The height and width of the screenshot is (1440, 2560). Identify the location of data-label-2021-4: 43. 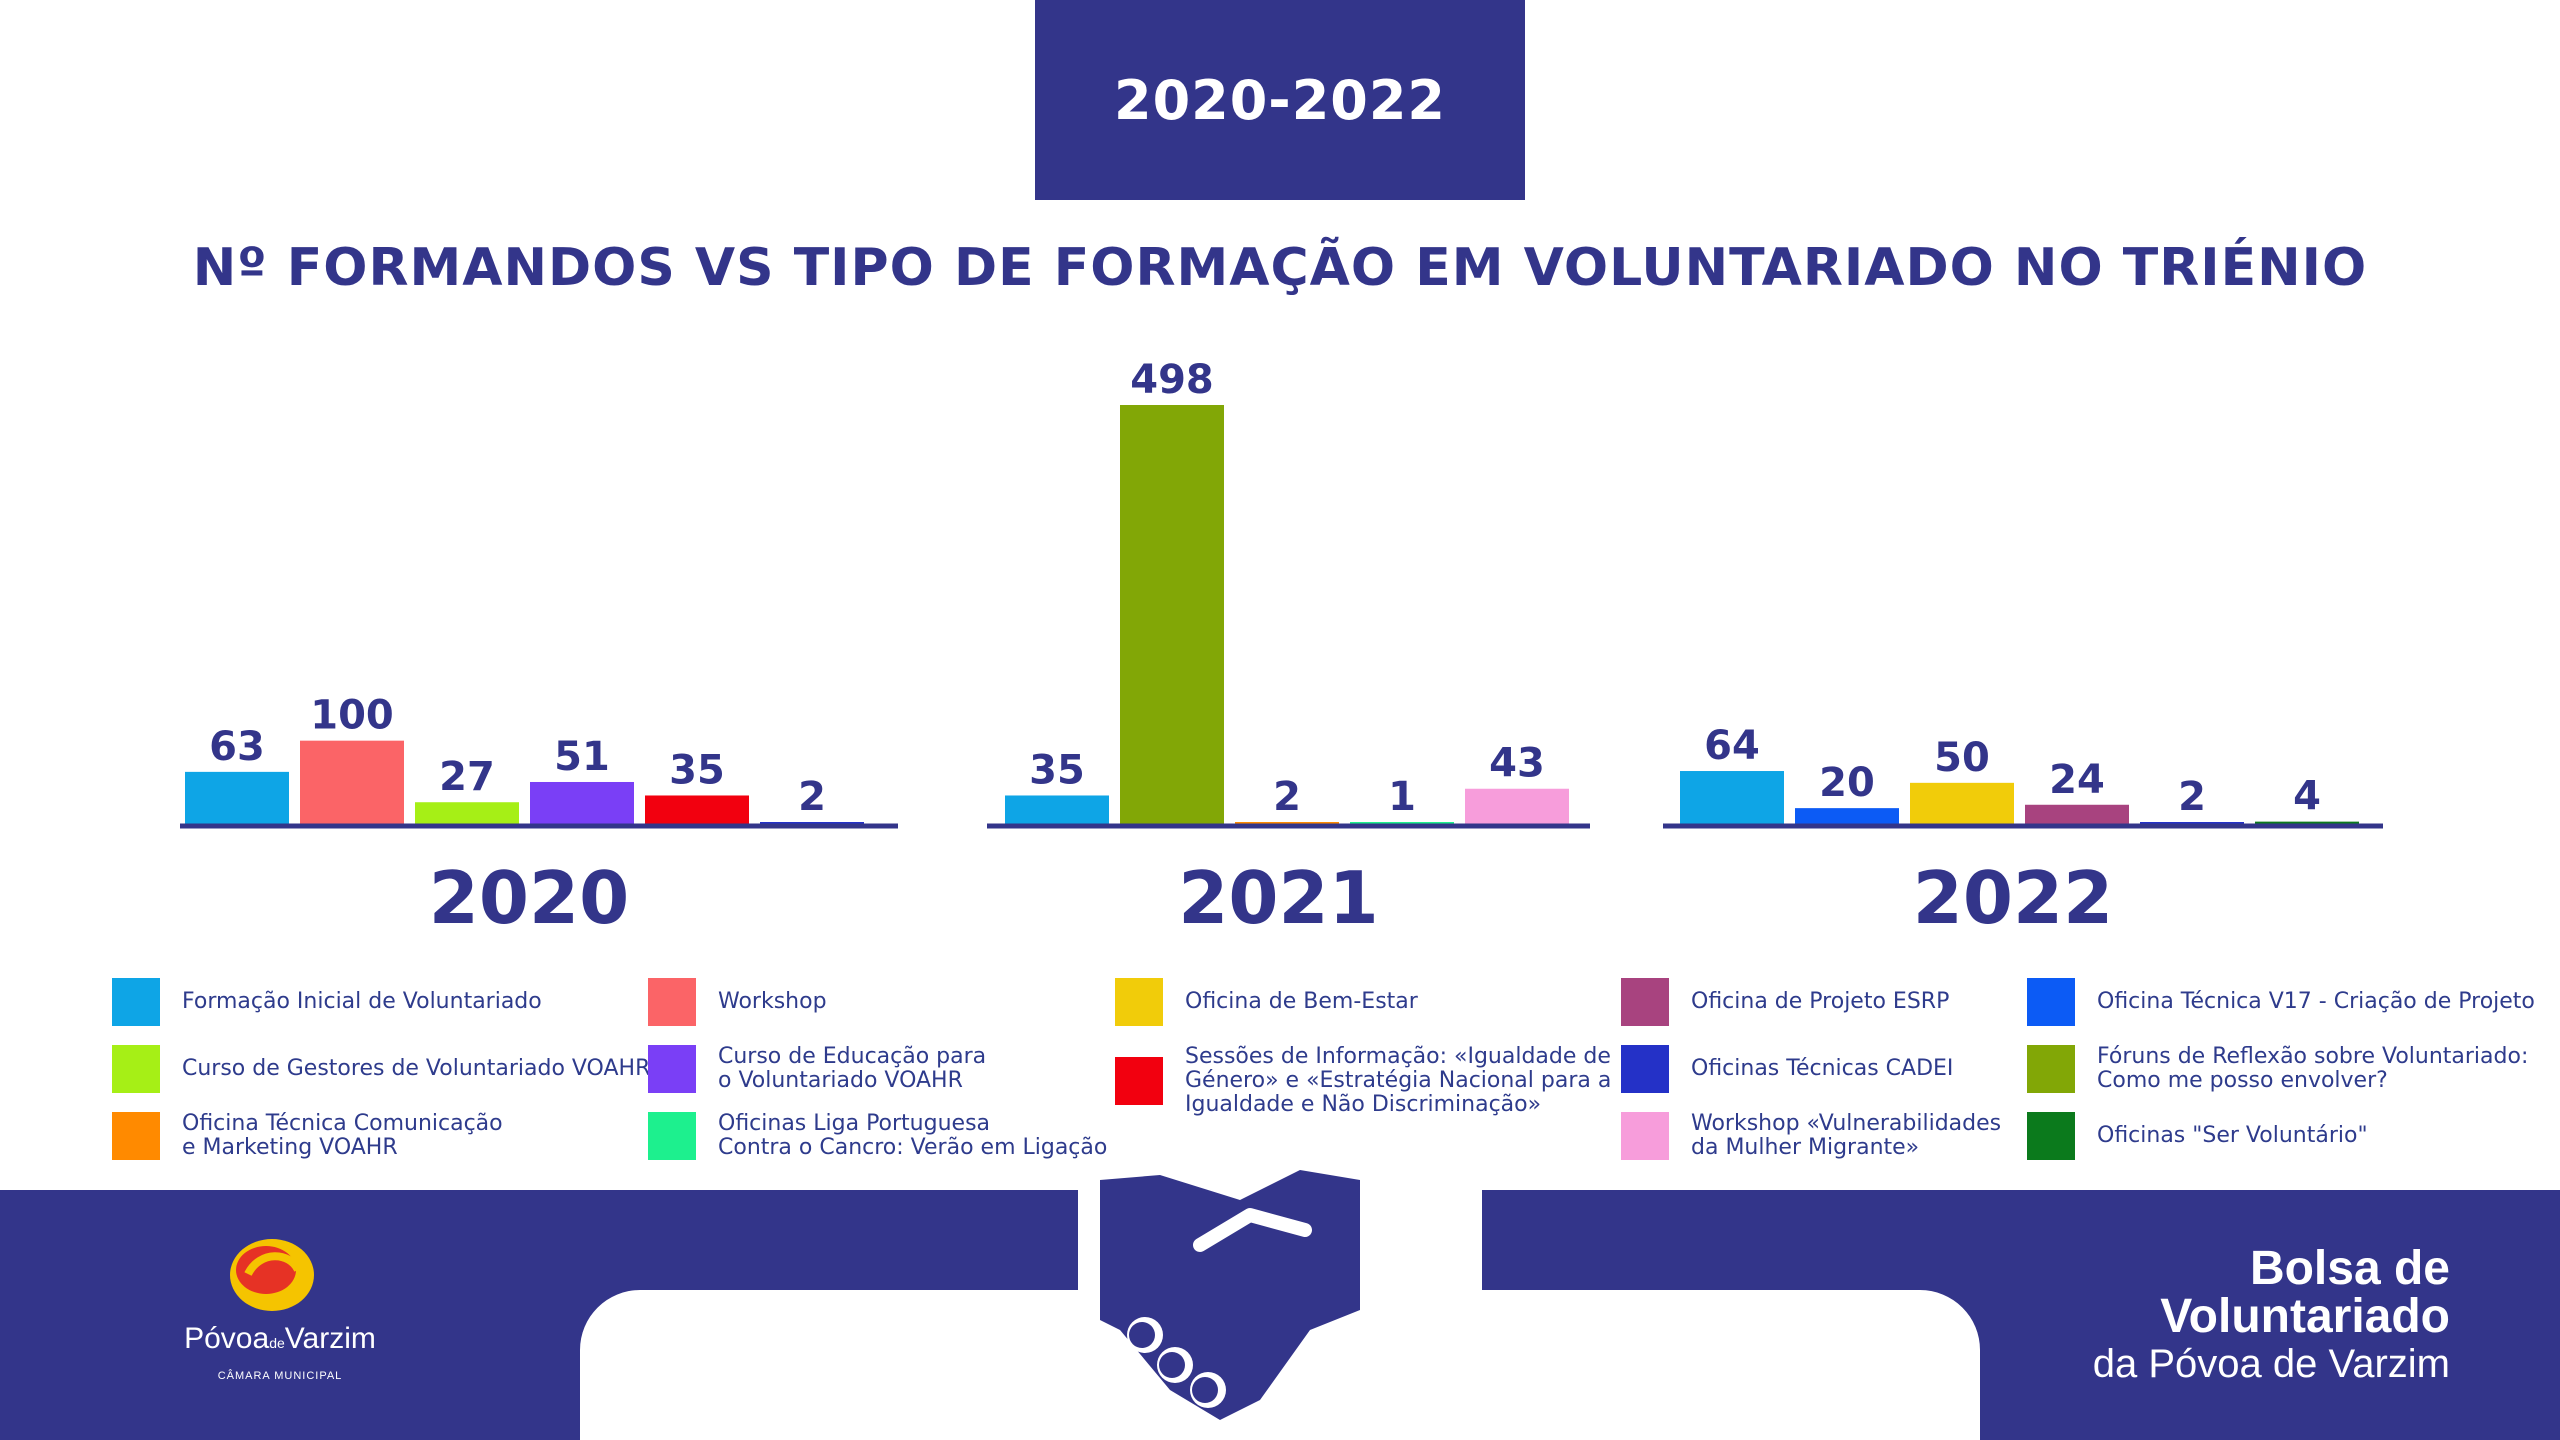
(1517, 764).